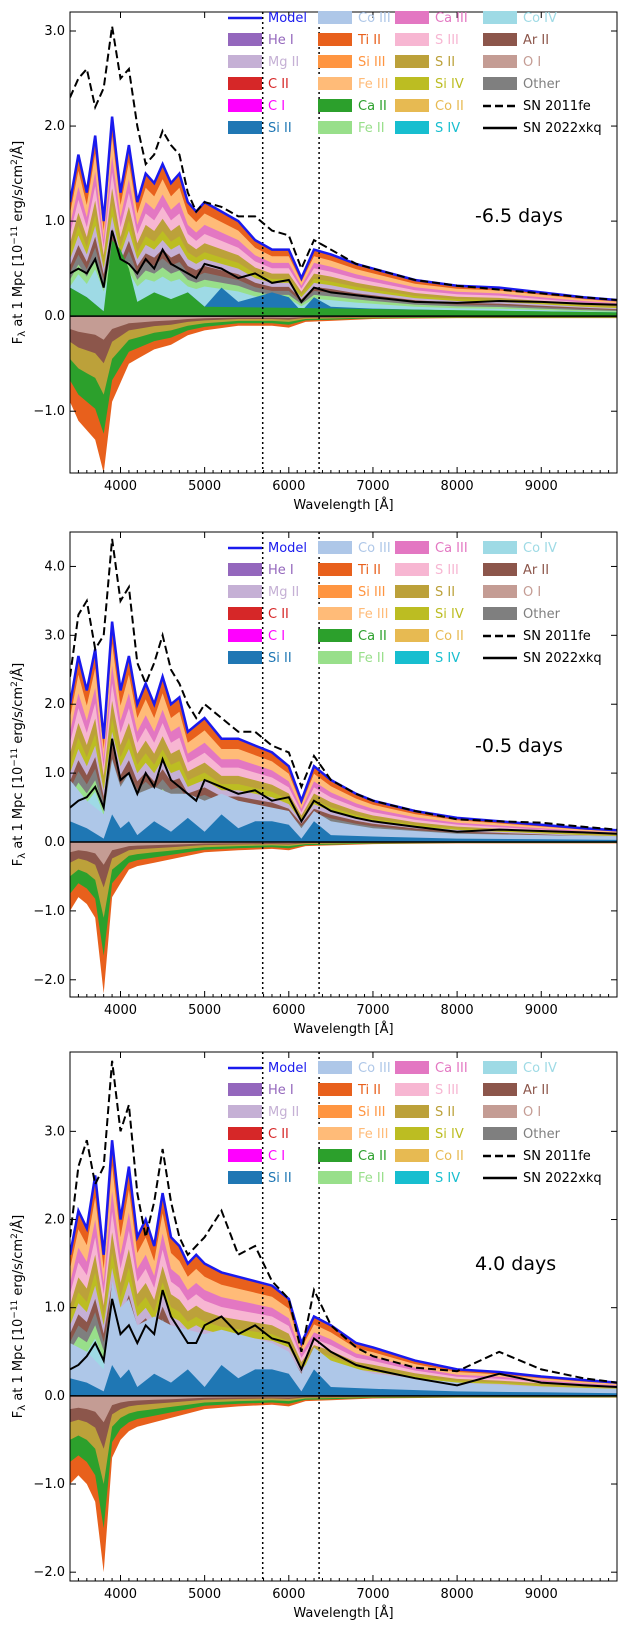 This screenshot has height=1628, width=641. I want to click on legend-label: Si II, so click(280, 128).